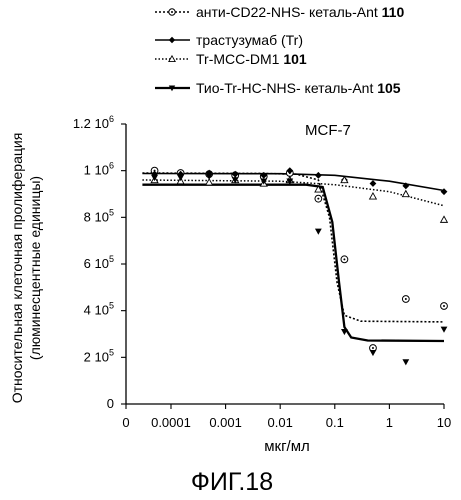  I want to click on y-tick-label: 1.2 106, so click(93, 122).